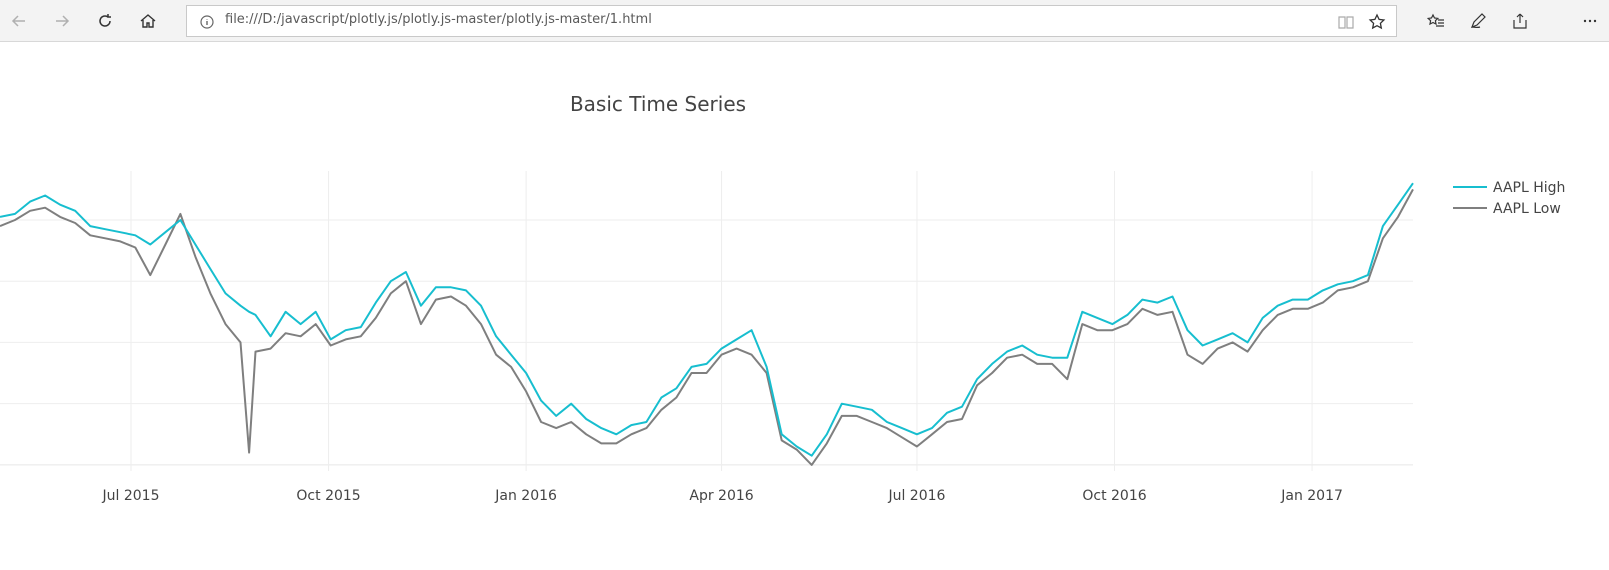  I want to click on legend: AAPL High AAPL Low, so click(1509, 198).